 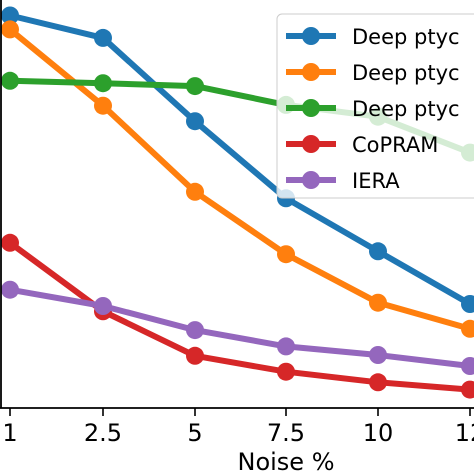 What do you see at coordinates (395, 145) in the screenshot?
I see `legend-label: CoPRAM` at bounding box center [395, 145].